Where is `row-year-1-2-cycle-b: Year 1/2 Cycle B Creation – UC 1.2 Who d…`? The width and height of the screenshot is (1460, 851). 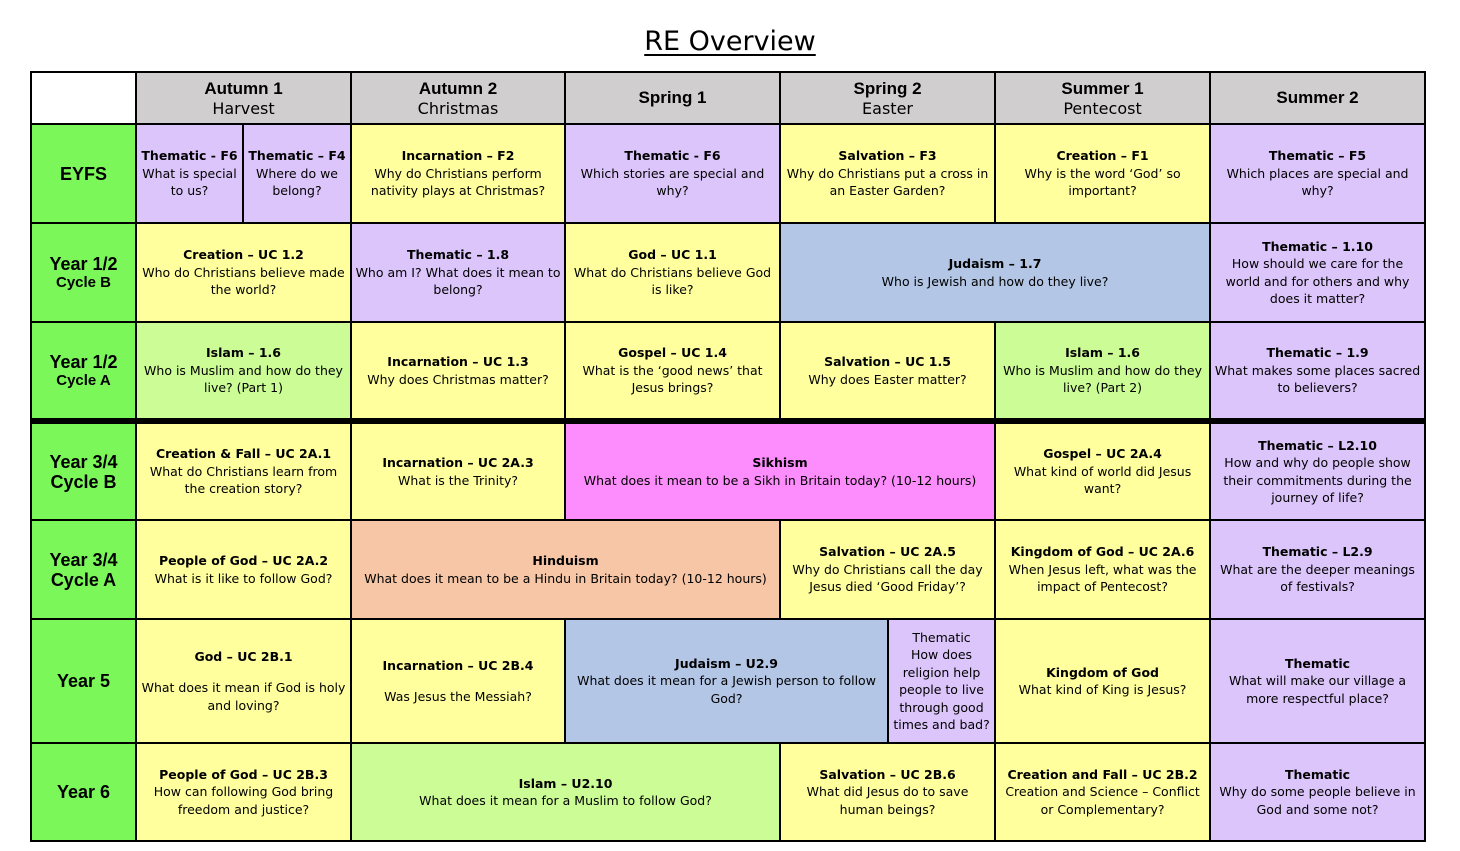 row-year-1-2-cycle-b: Year 1/2 Cycle B Creation – UC 1.2 Who d… is located at coordinates (728, 272).